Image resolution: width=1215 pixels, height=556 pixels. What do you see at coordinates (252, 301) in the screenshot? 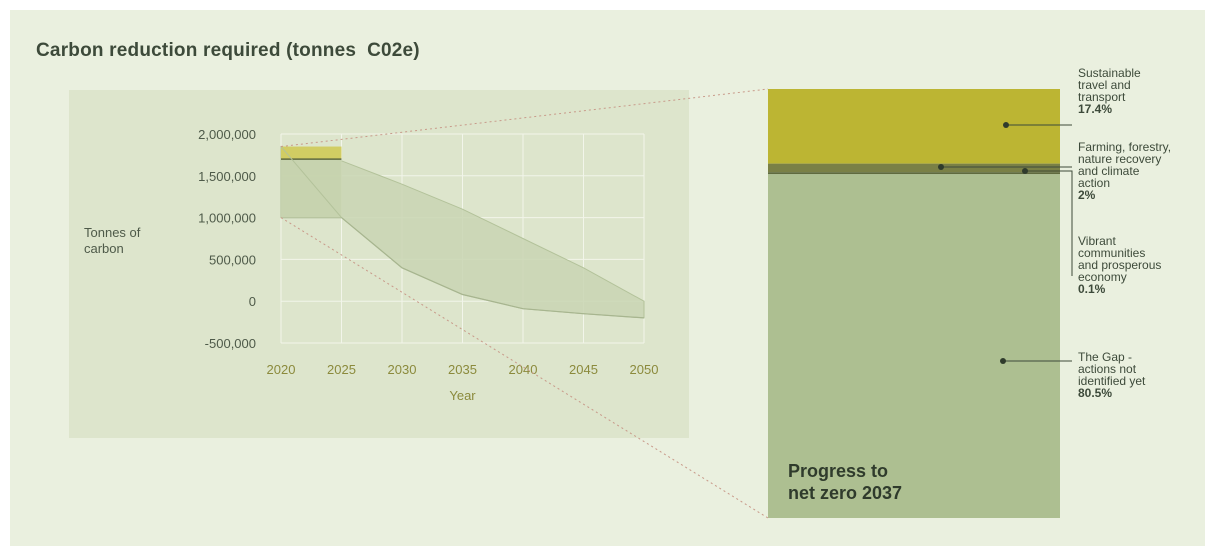
I see `y-tick-label-4: 0` at bounding box center [252, 301].